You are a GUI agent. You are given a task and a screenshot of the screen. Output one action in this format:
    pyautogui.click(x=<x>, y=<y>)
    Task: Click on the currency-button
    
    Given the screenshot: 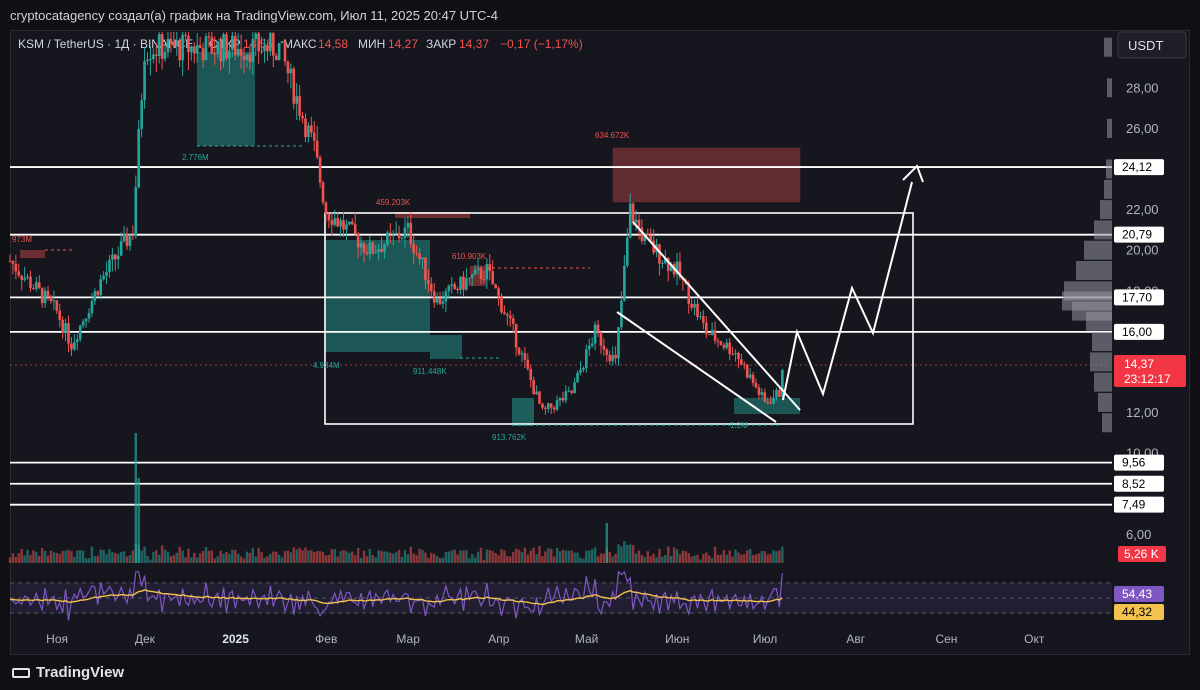 What is the action you would take?
    pyautogui.click(x=1152, y=45)
    